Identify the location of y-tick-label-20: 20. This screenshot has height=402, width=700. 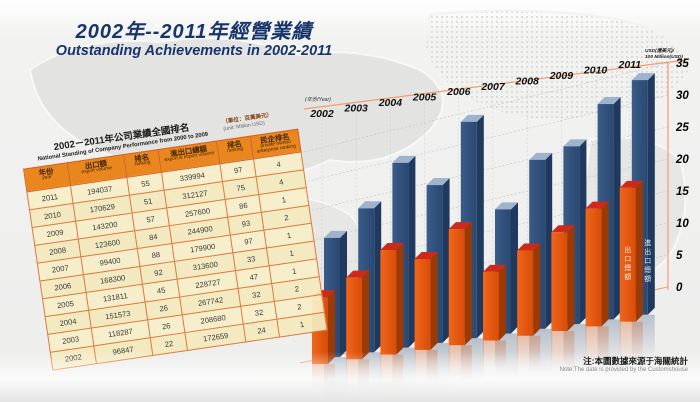
(682, 160).